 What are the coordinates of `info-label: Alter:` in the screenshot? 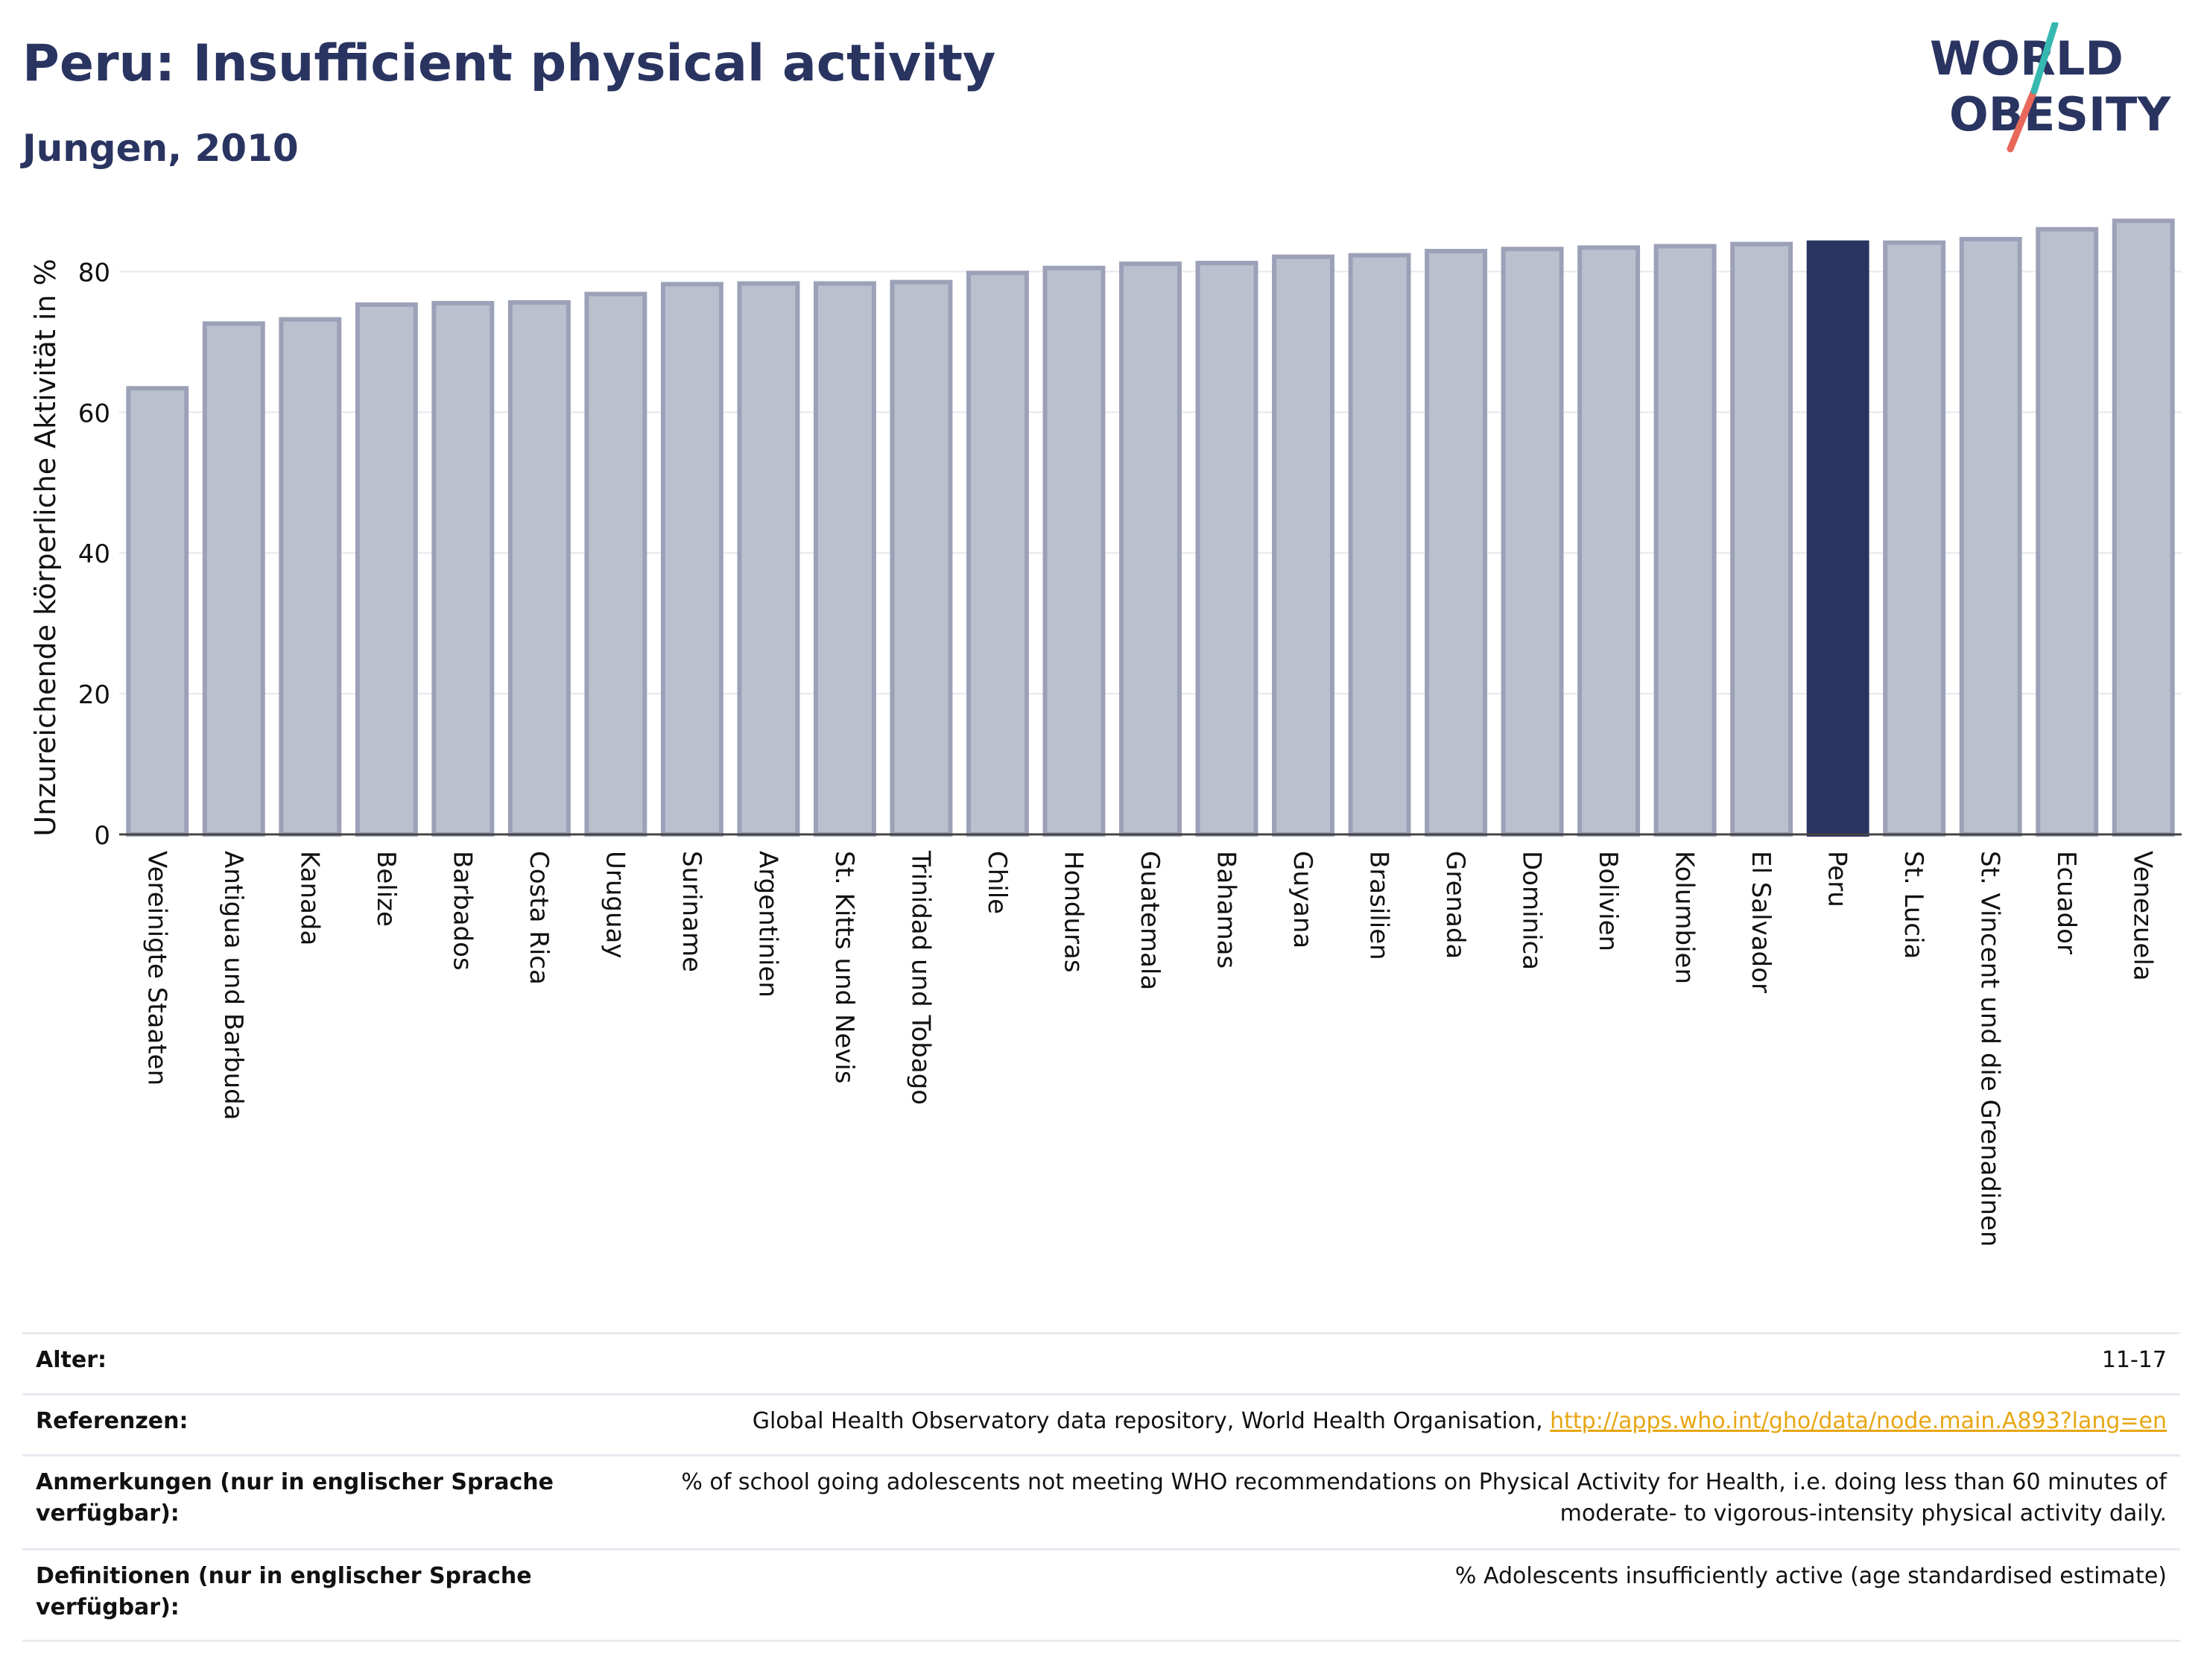 It's located at (71, 1360).